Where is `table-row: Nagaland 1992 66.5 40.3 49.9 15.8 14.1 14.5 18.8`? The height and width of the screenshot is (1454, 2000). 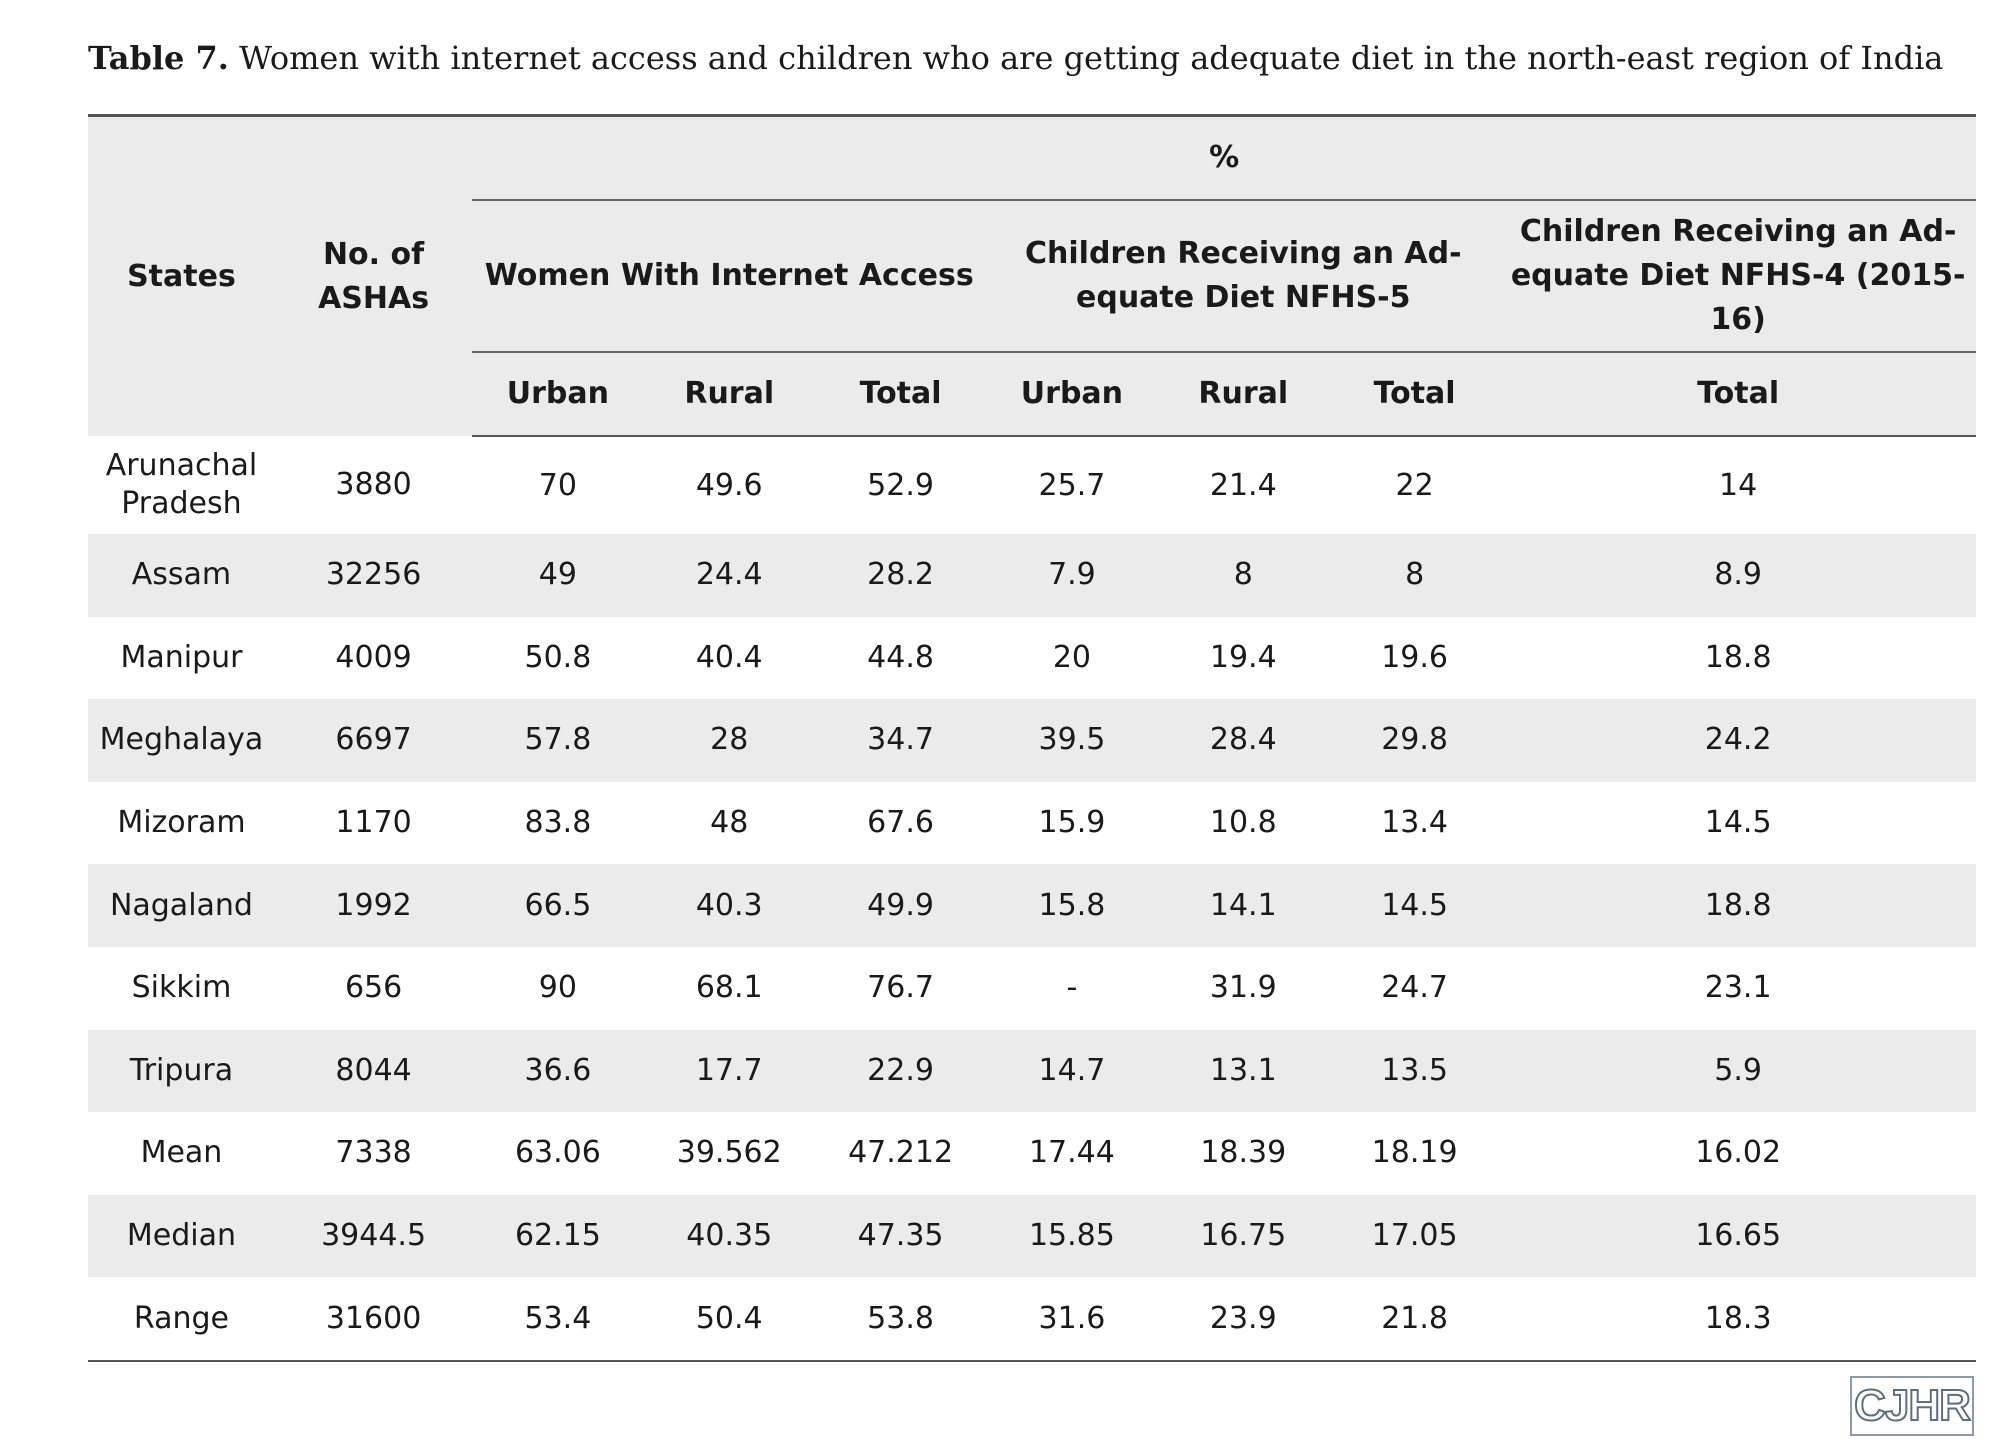 table-row: Nagaland 1992 66.5 40.3 49.9 15.8 14.1 14.5 18.8 is located at coordinates (1032, 905).